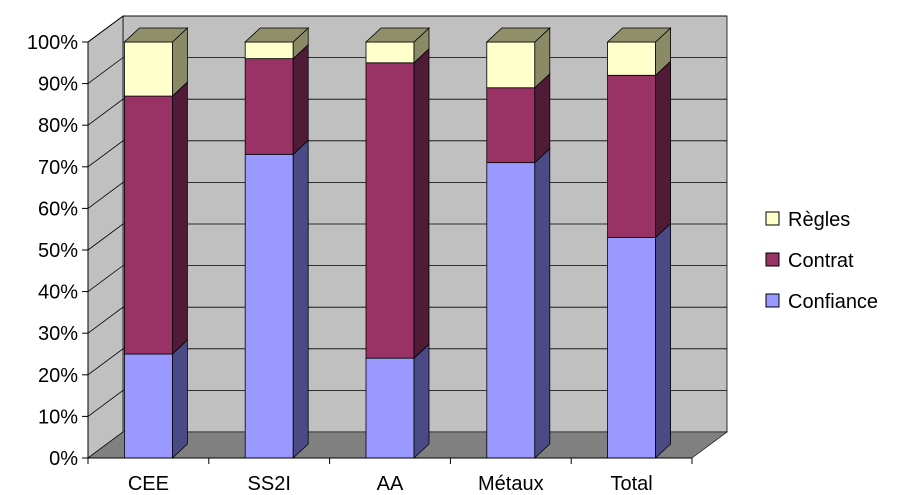 The image size is (906, 495). What do you see at coordinates (148, 484) in the screenshot?
I see `x-tick-label: CEE` at bounding box center [148, 484].